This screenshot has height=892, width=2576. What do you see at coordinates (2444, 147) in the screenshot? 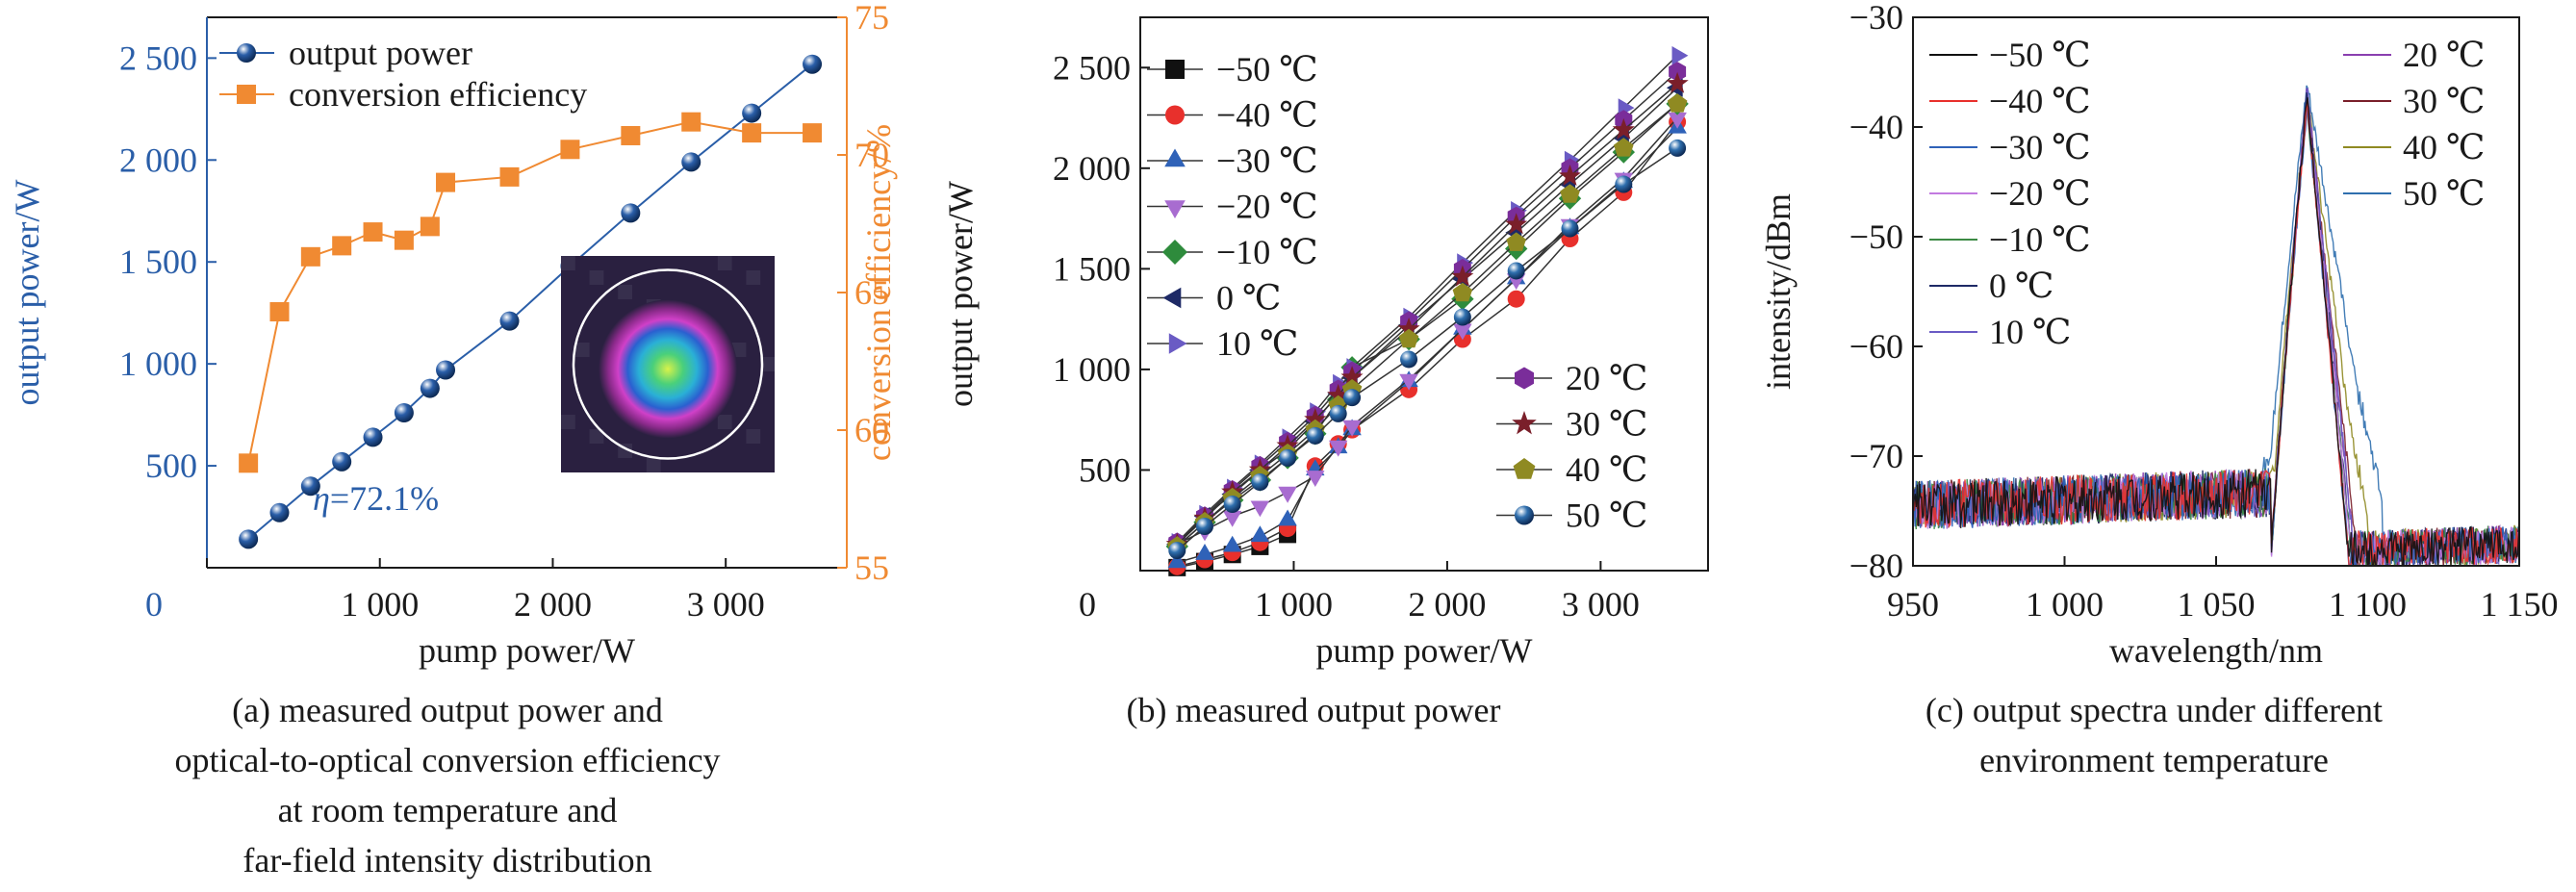
I see `legend-label-40: 40 ℃` at bounding box center [2444, 147].